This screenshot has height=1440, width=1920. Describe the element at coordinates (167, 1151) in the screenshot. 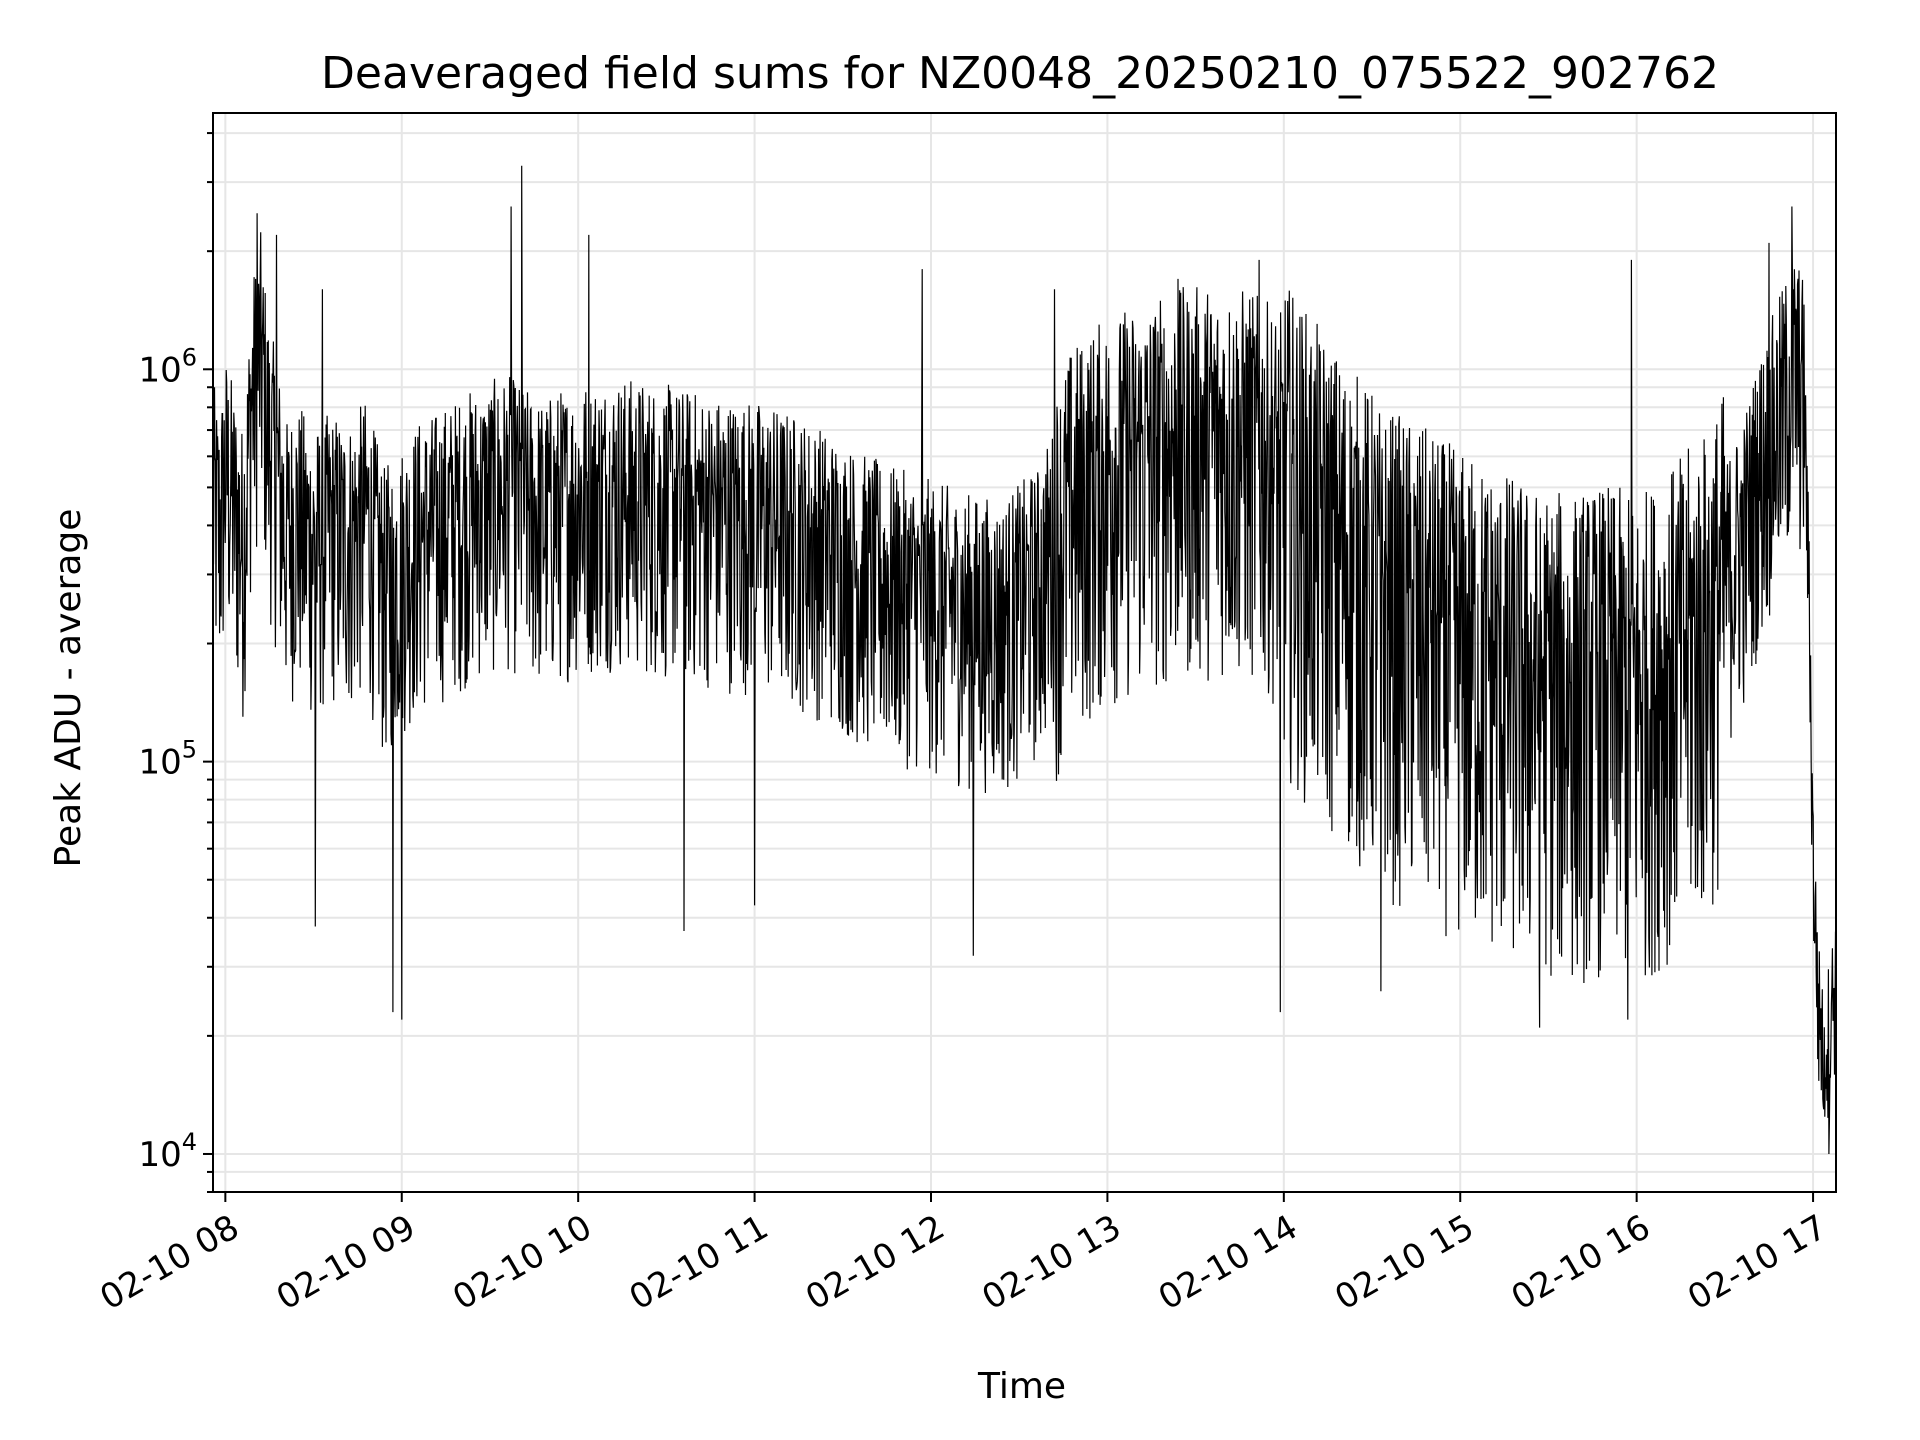

I see `y-tick-label: 10⁴` at that location.